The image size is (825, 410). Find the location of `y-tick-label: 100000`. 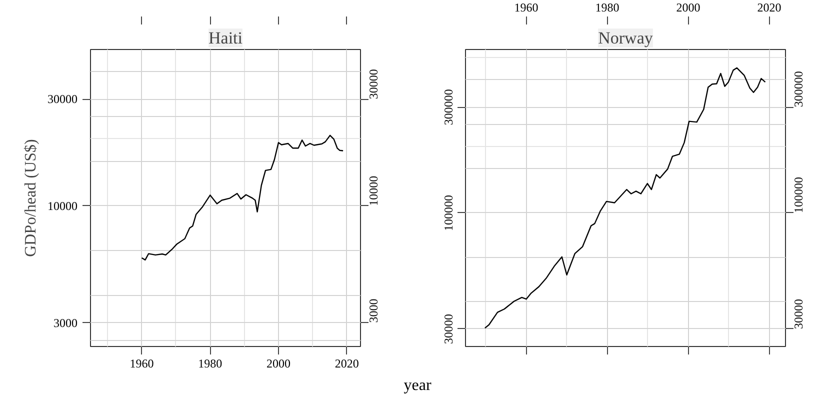

y-tick-label: 100000 is located at coordinates (449, 212).